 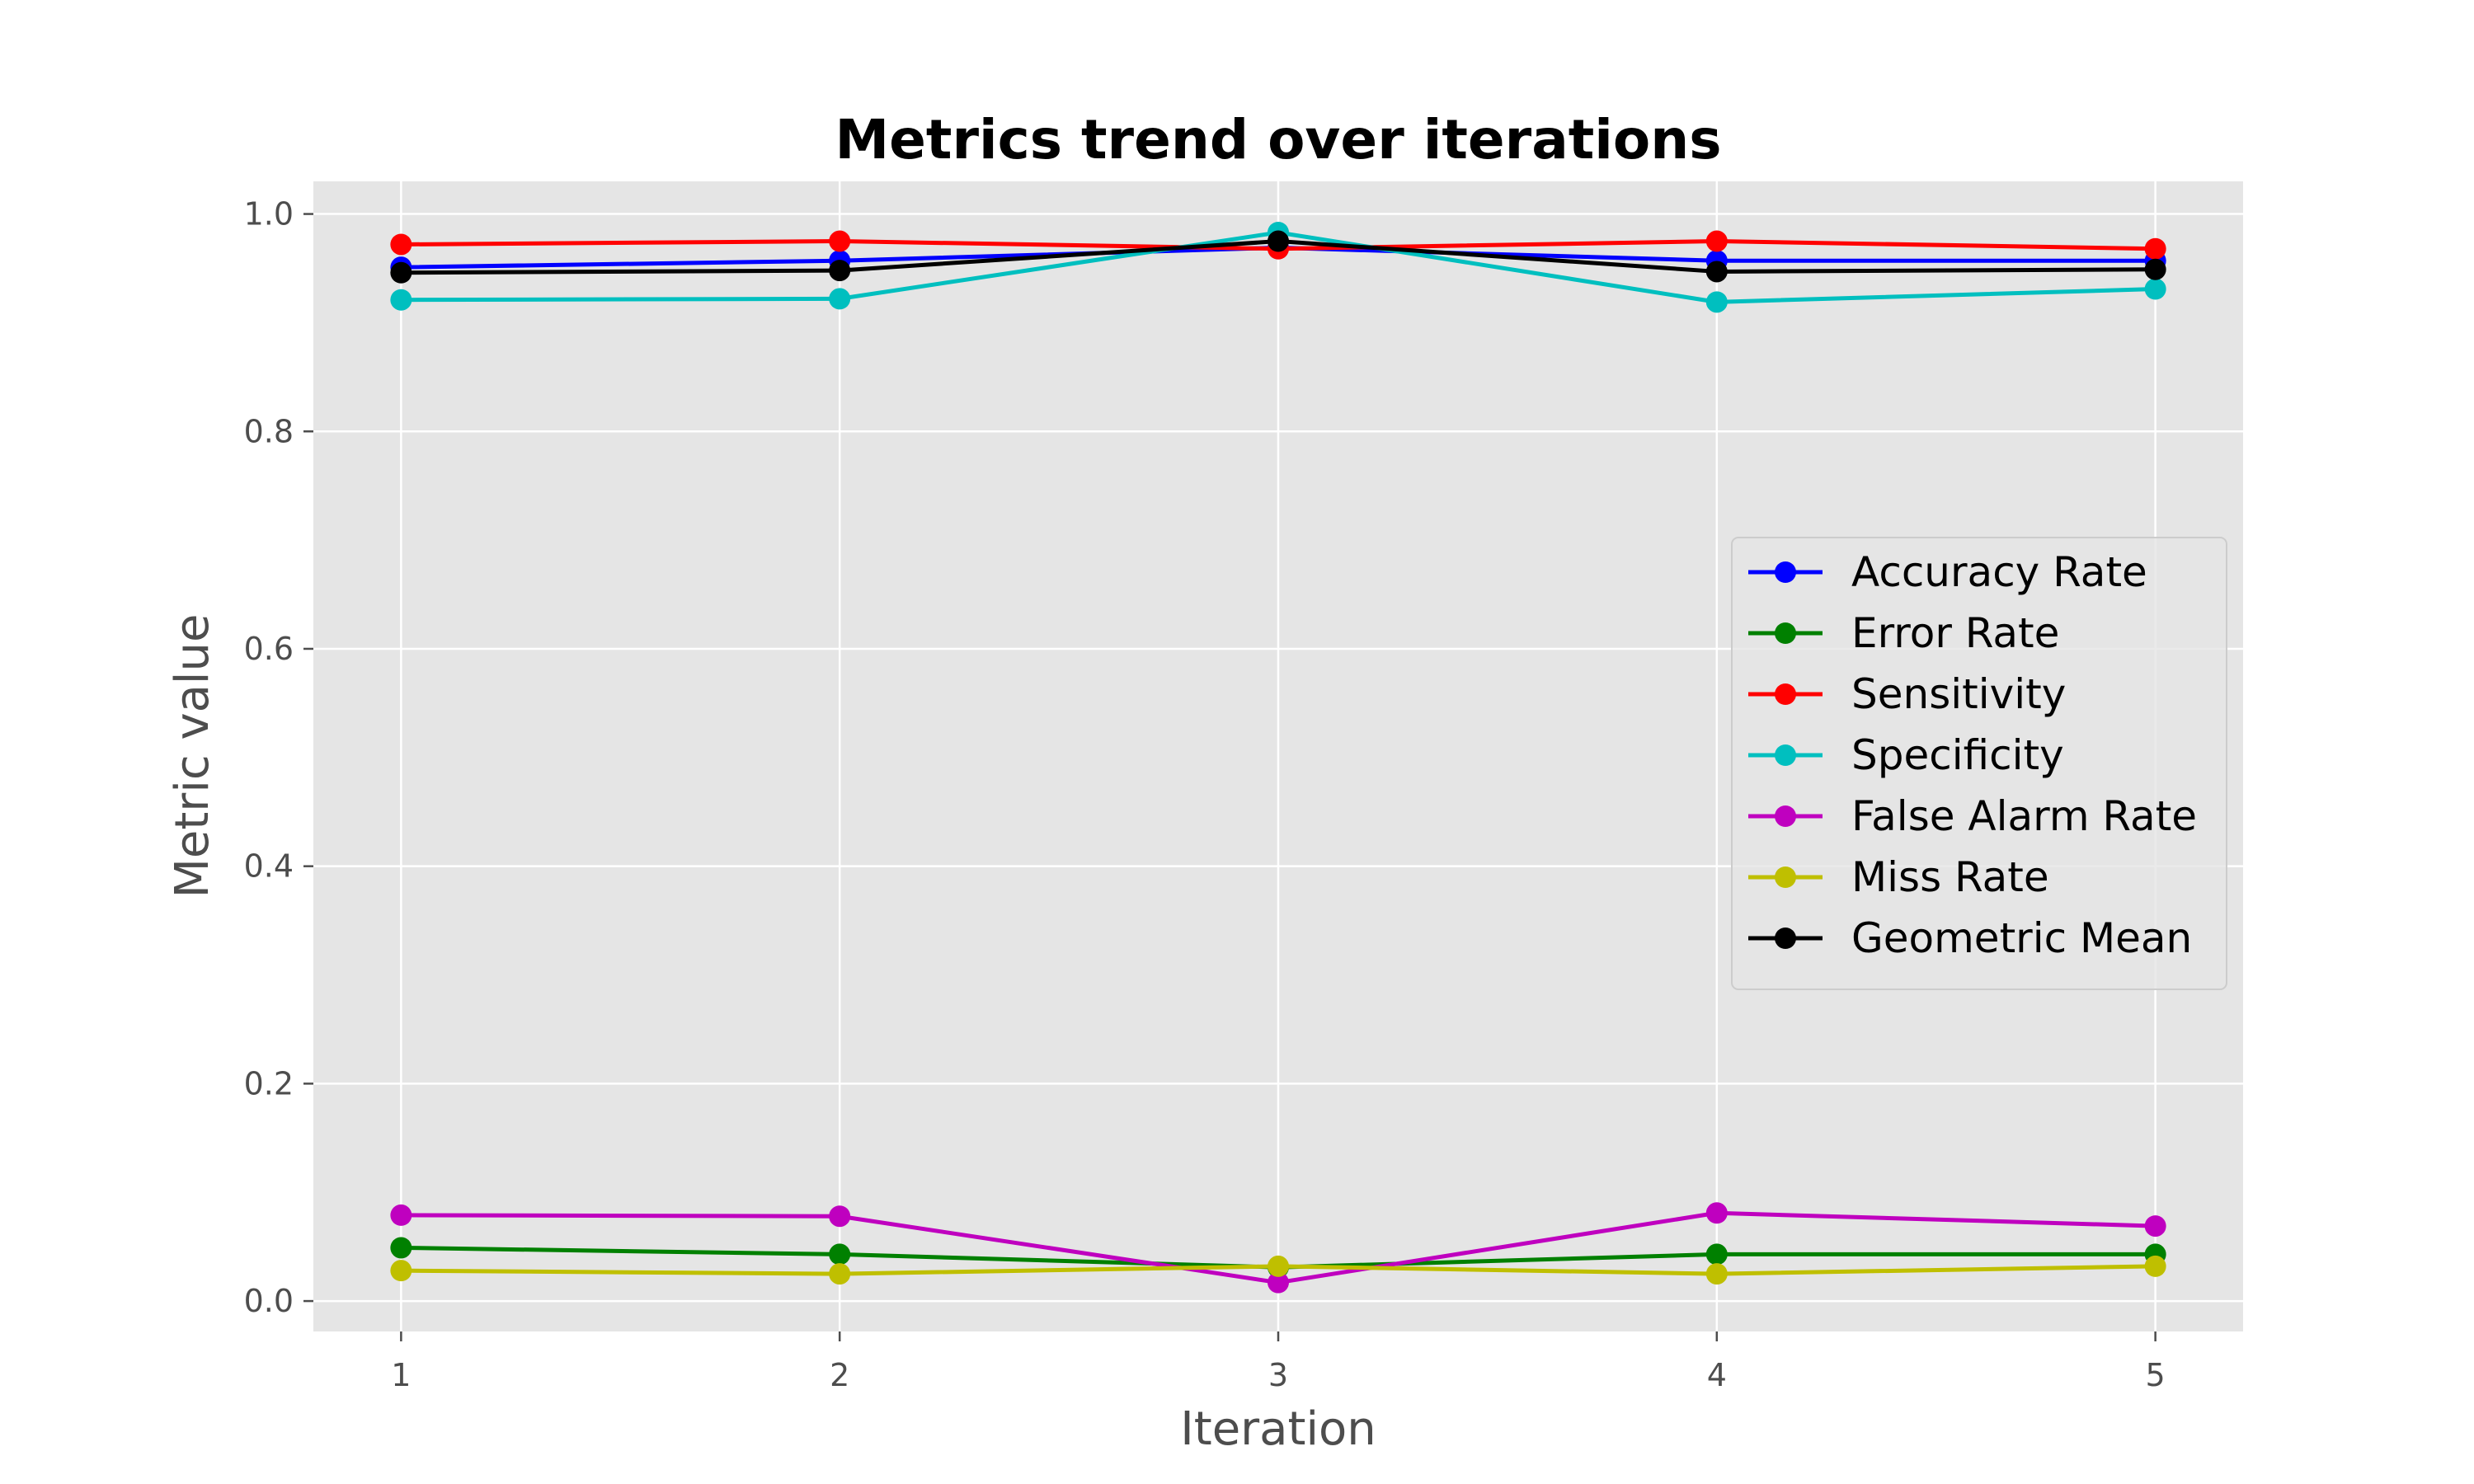 I want to click on legend-item-false-alarm-rate: False Alarm Rate, so click(x=1972, y=816).